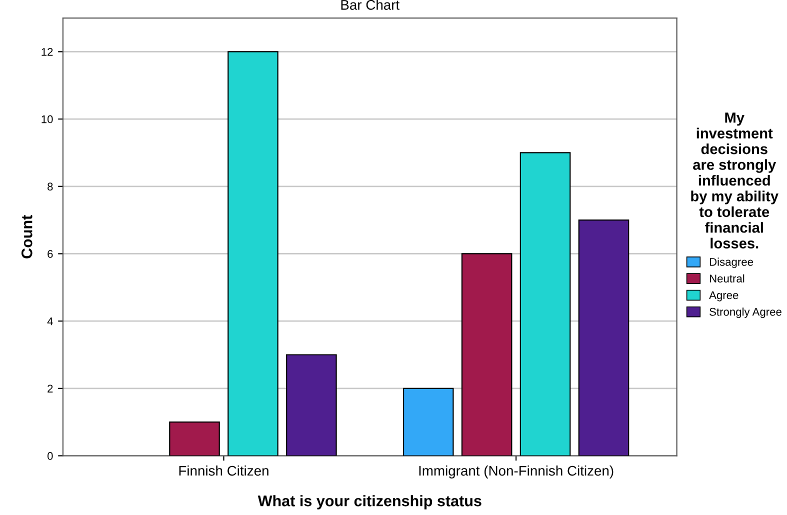 Image resolution: width=787 pixels, height=515 pixels. What do you see at coordinates (50, 321) in the screenshot?
I see `y-tick-label: 4` at bounding box center [50, 321].